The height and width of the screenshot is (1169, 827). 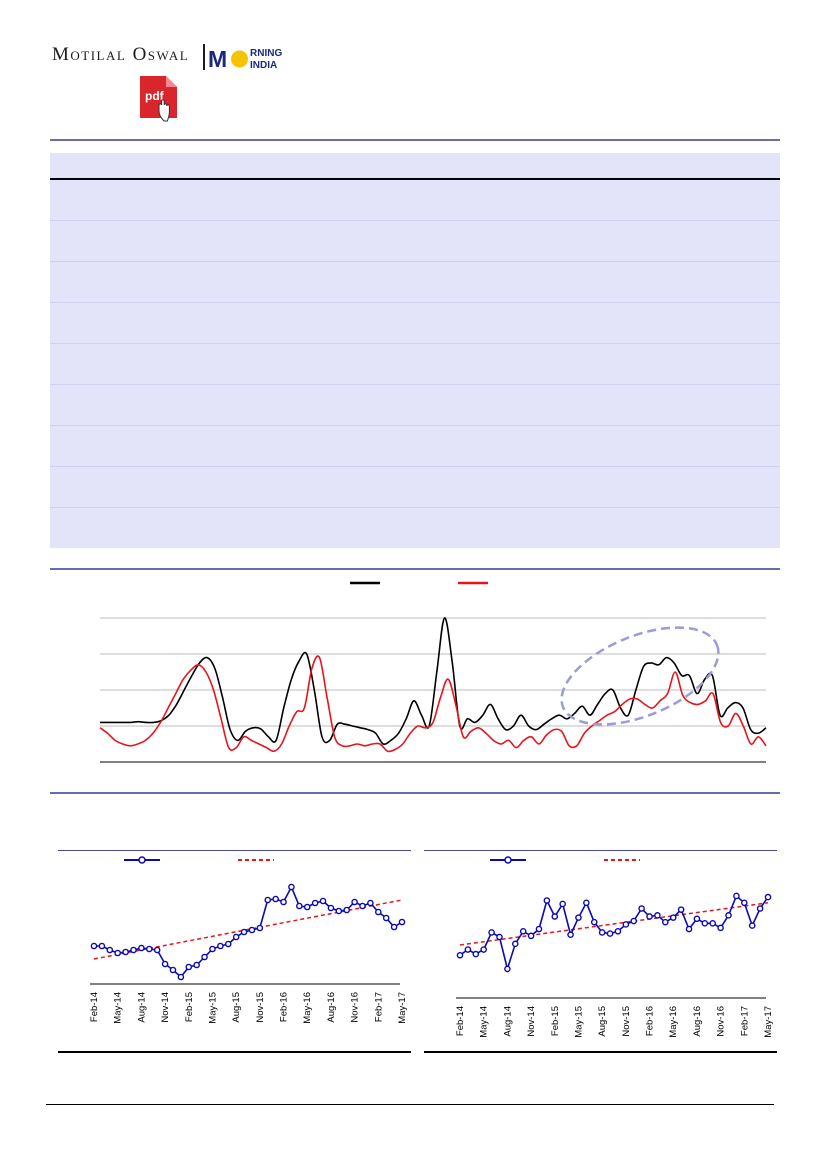 What do you see at coordinates (94, 1007) in the screenshot?
I see `x-tick-label: Feb-14` at bounding box center [94, 1007].